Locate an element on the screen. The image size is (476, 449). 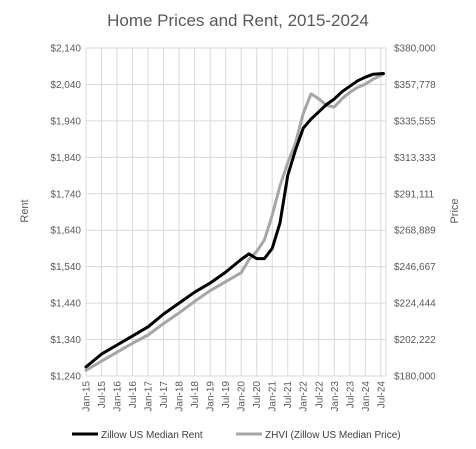
right-tick-label: $268,889 is located at coordinates (415, 231).